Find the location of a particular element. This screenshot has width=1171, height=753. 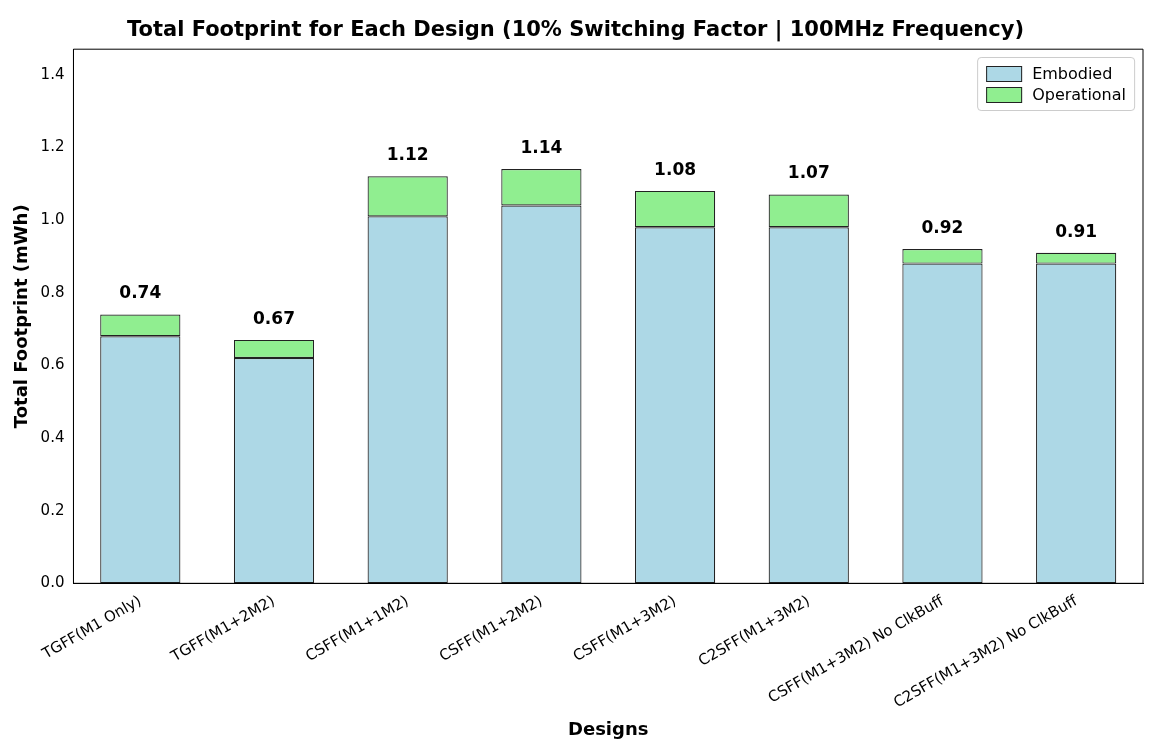

total-label: 0.74 is located at coordinates (140, 292).